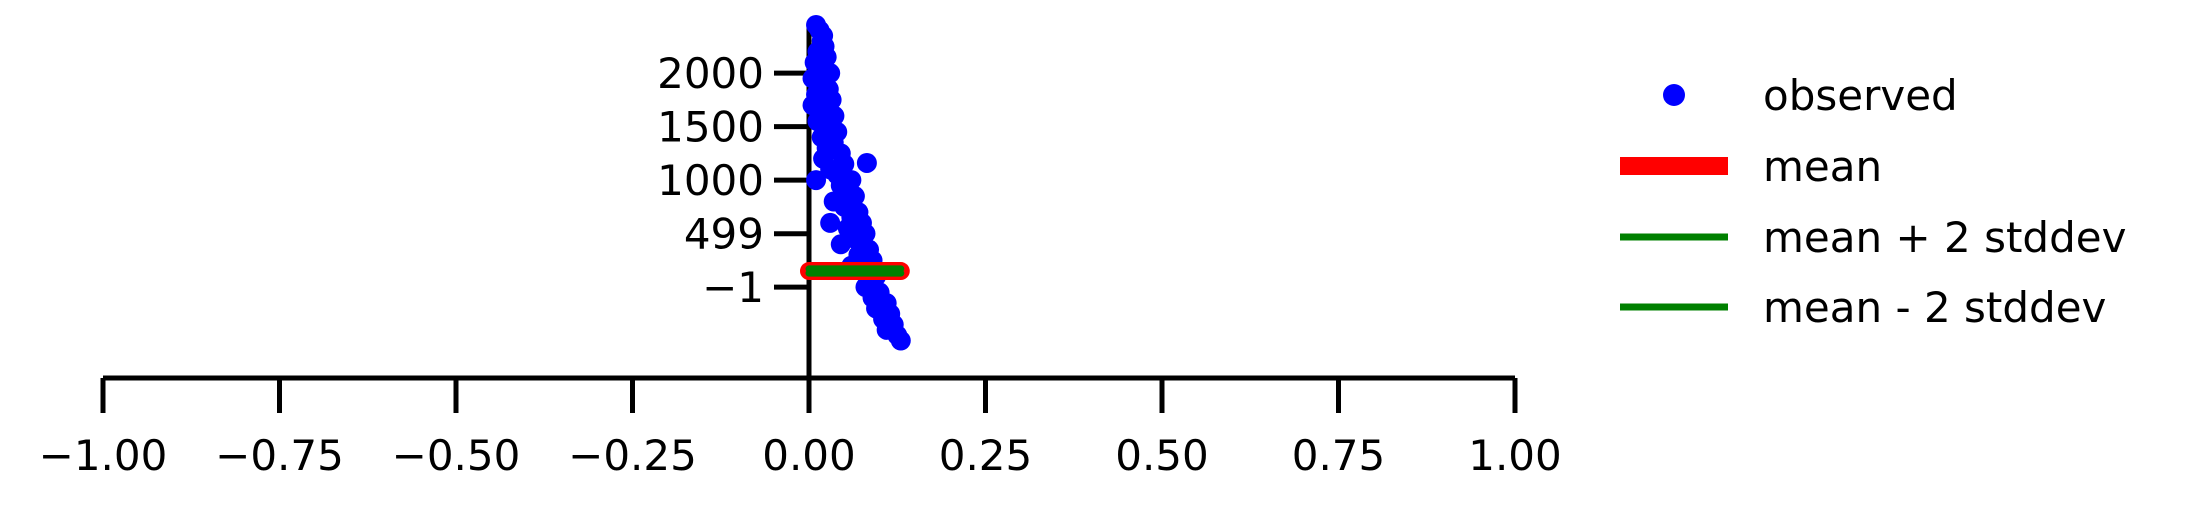 The width and height of the screenshot is (2212, 505). What do you see at coordinates (855, 271) in the screenshot?
I see `reference-lines` at bounding box center [855, 271].